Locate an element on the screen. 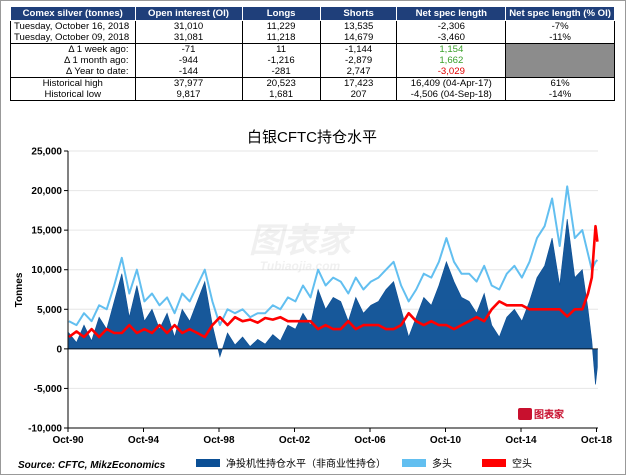  y-tick-label: 10,000 is located at coordinates (46, 270).